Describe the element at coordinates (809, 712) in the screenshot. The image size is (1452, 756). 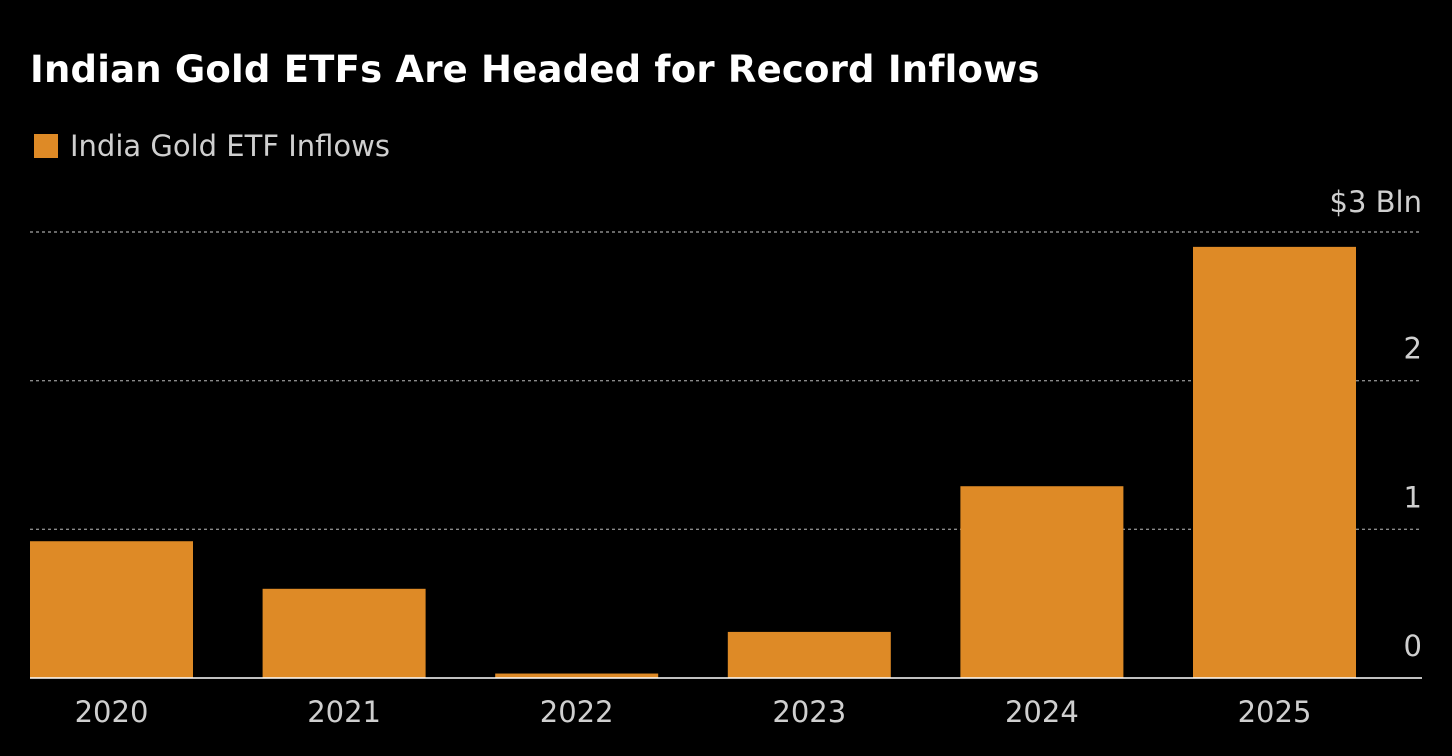
I see `x-tick-label: 2023` at that location.